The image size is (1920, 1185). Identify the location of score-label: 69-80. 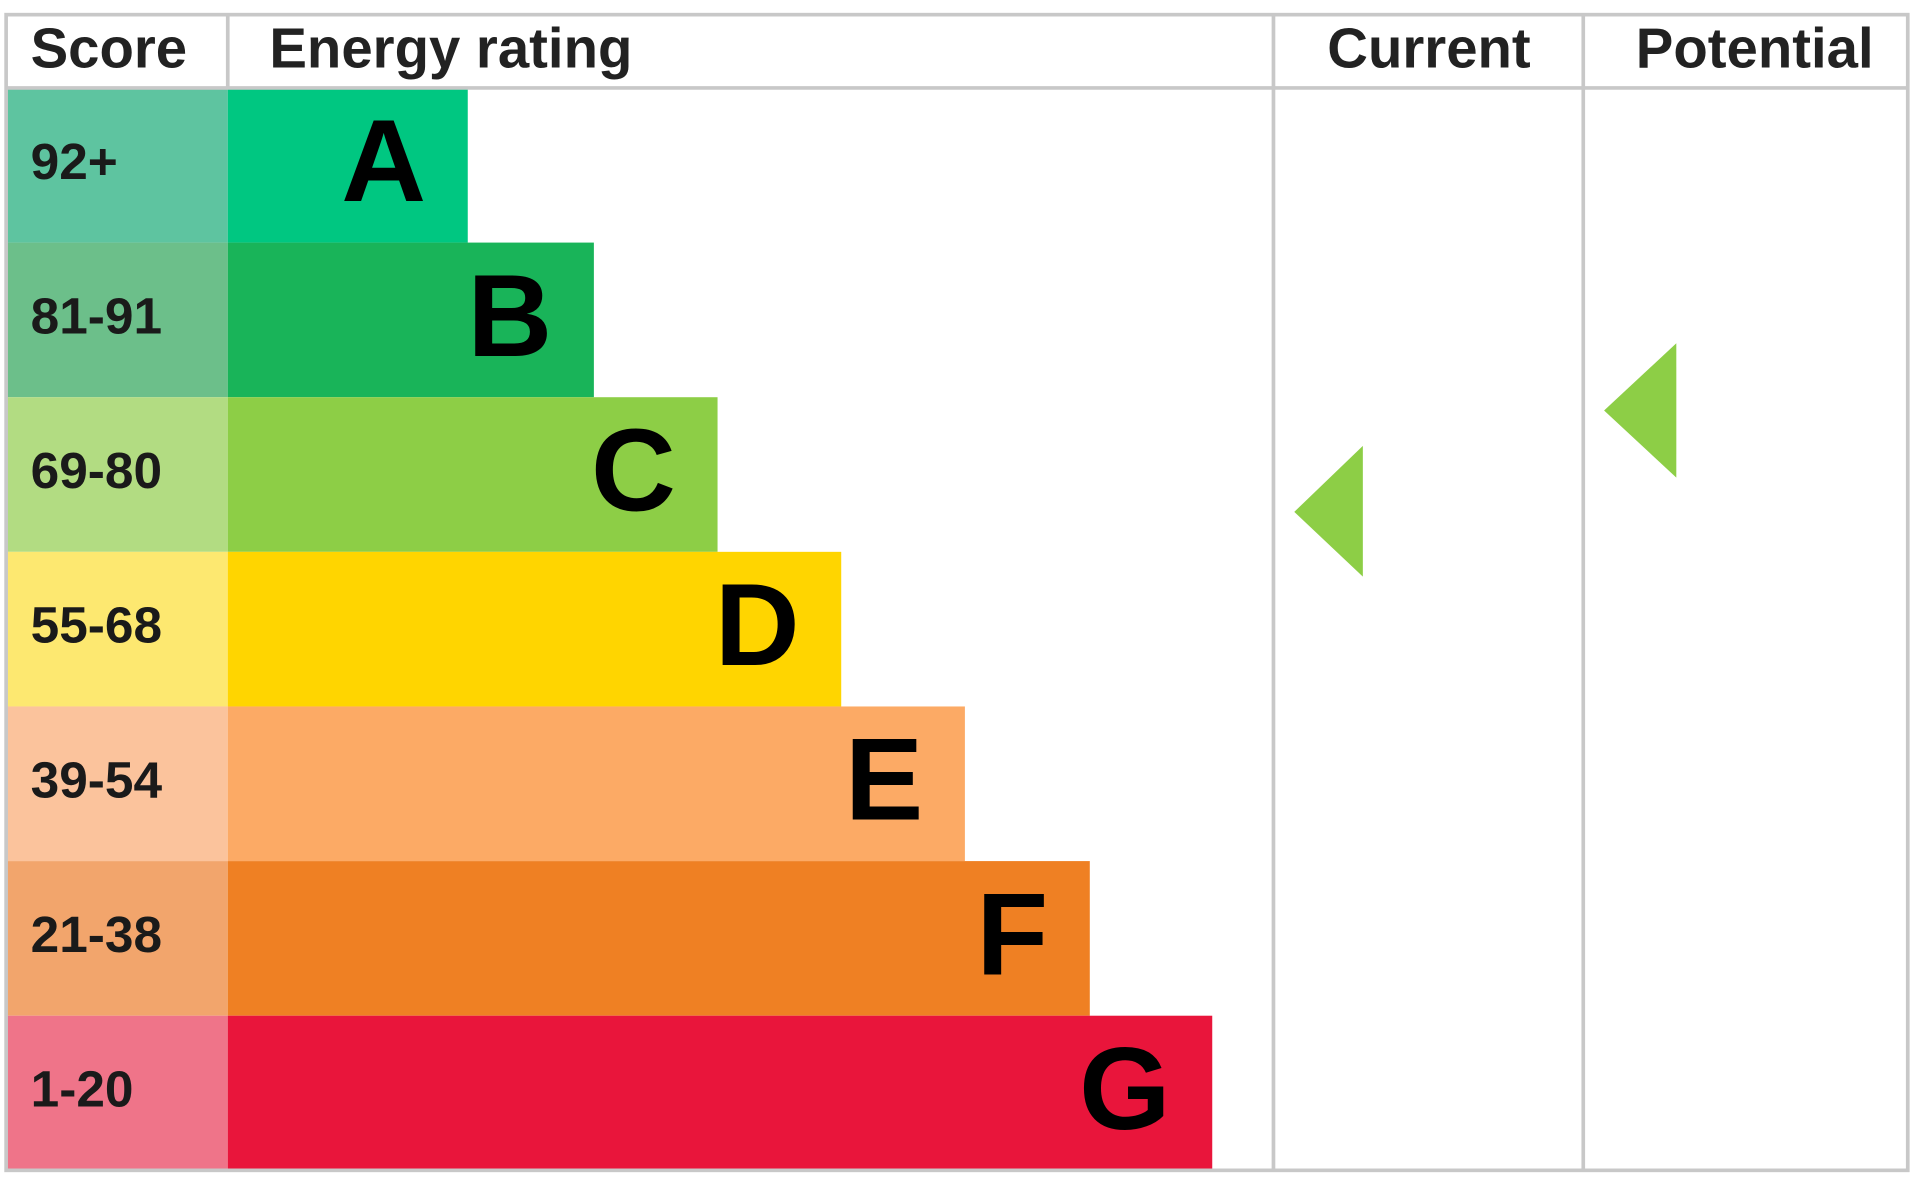
(97, 470).